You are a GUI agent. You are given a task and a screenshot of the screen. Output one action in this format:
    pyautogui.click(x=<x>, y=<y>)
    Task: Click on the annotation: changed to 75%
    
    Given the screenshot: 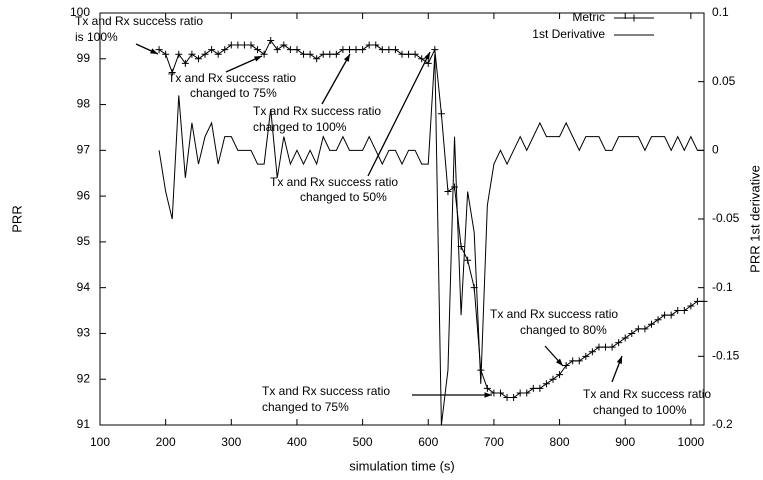 What is the action you would take?
    pyautogui.click(x=305, y=407)
    